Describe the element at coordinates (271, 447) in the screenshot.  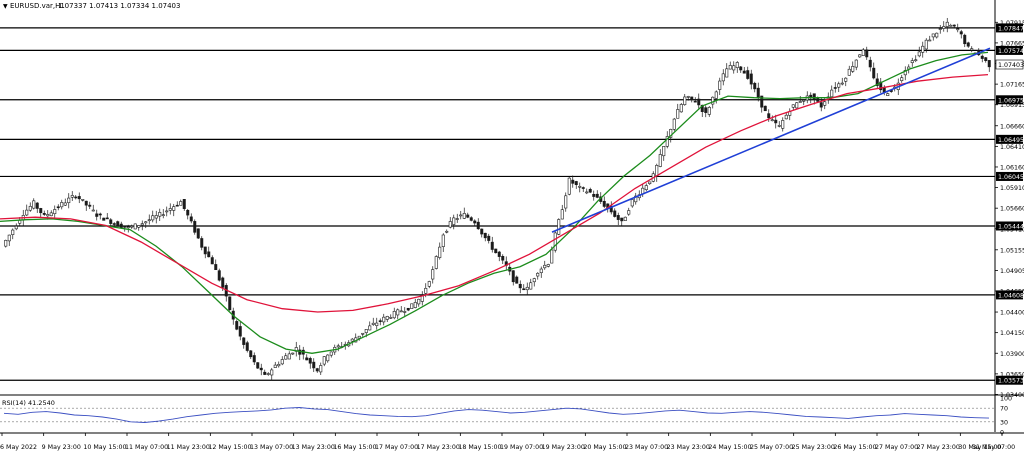
I see `x-tick-label: 13 May 07:00` at that location.